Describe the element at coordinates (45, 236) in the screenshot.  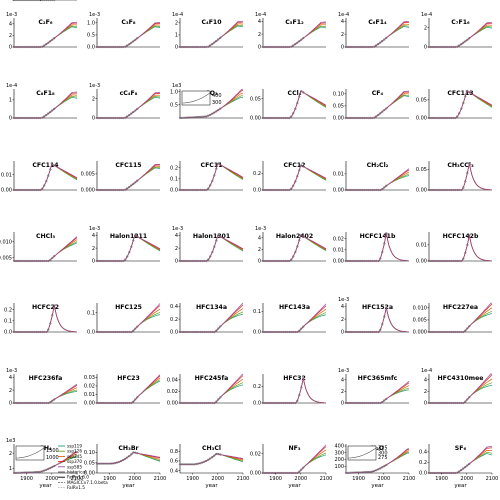
I see `panel-title: CHCl₃` at that location.